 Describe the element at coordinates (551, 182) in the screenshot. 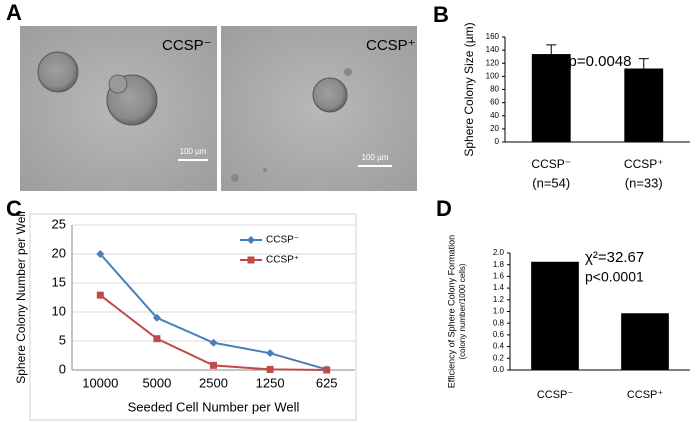

I see `x-tick-sublabel: (n=54)` at that location.